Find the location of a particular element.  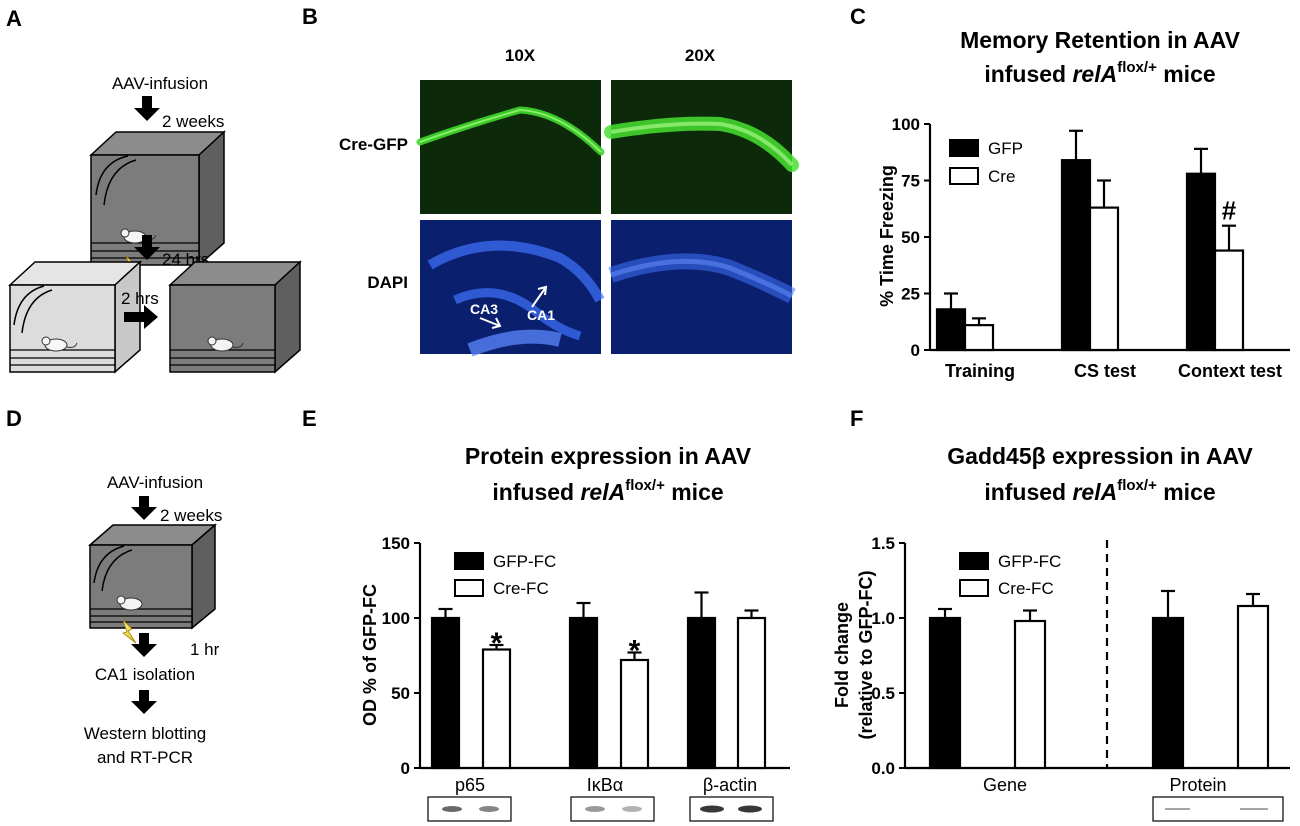

image-cre-gfp-20x is located at coordinates (701, 147).